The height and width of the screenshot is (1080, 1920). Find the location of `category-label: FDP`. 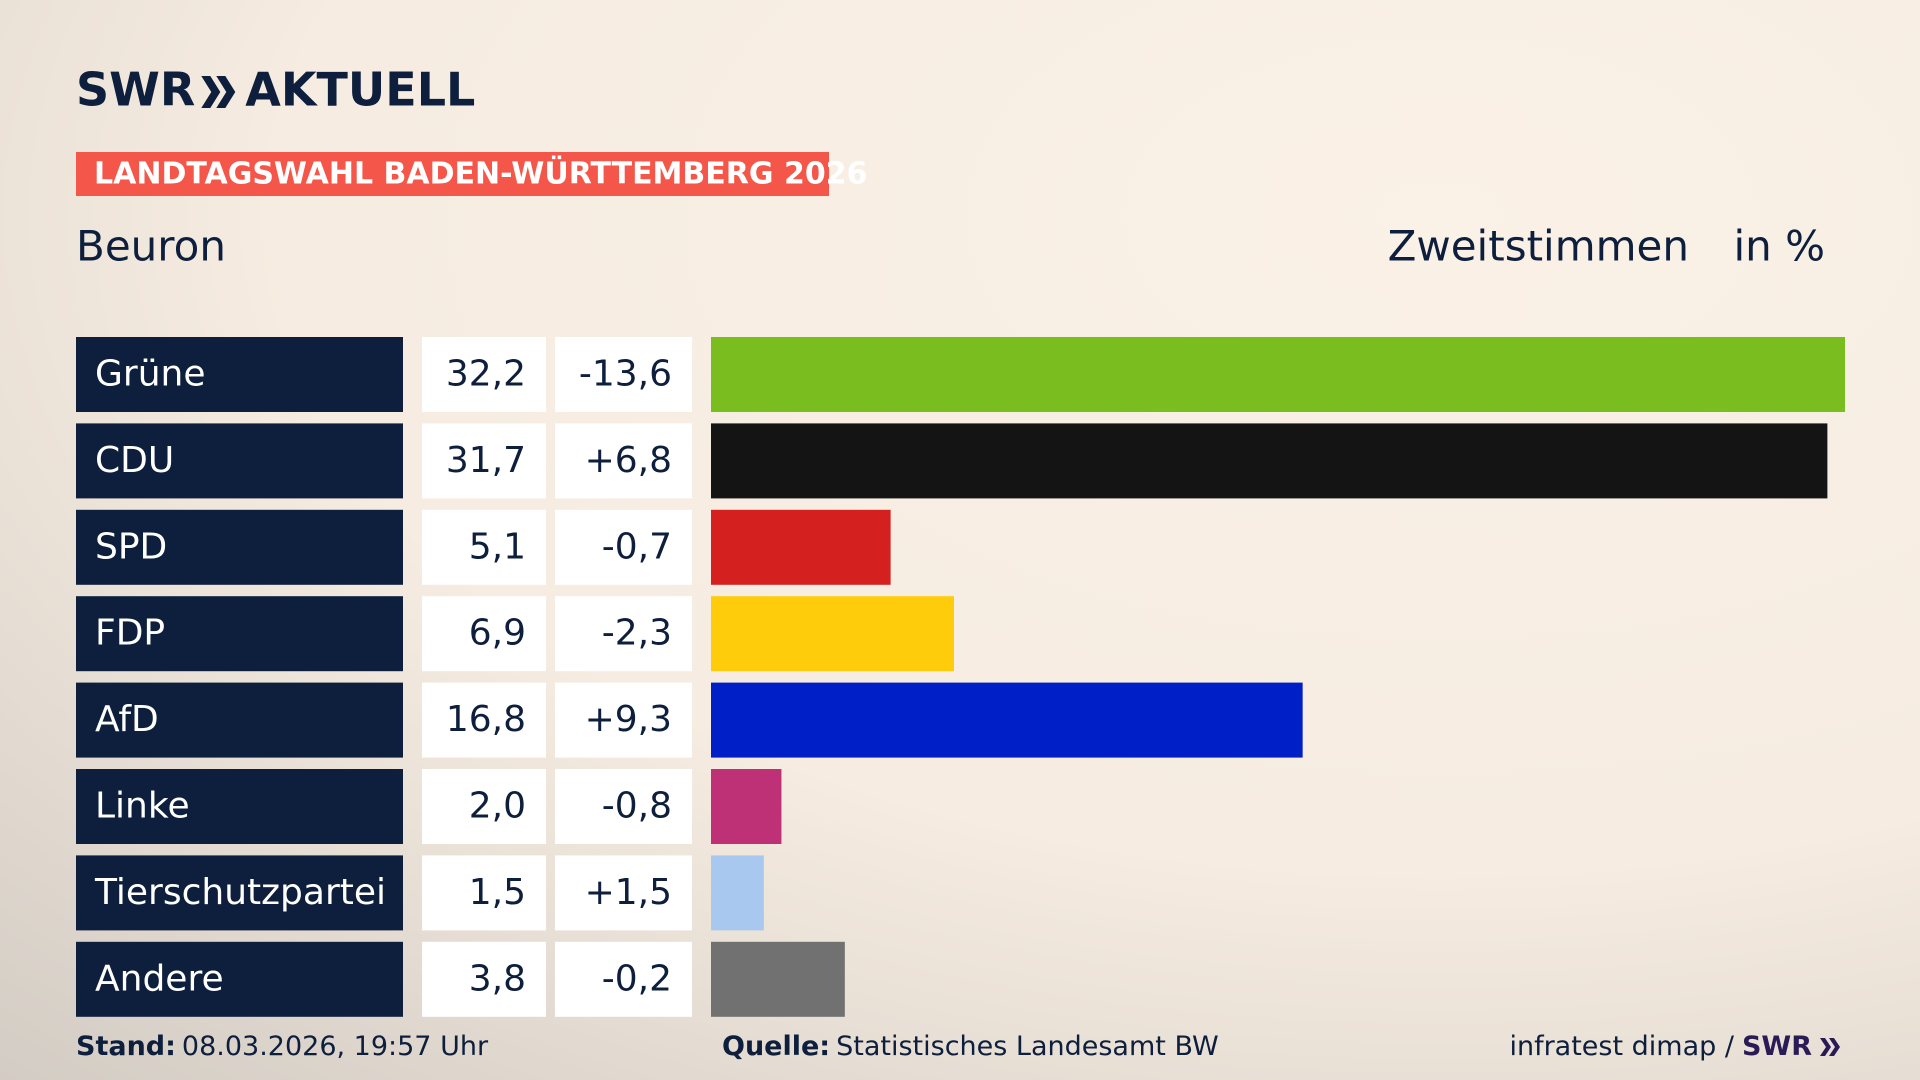

category-label: FDP is located at coordinates (130, 633).